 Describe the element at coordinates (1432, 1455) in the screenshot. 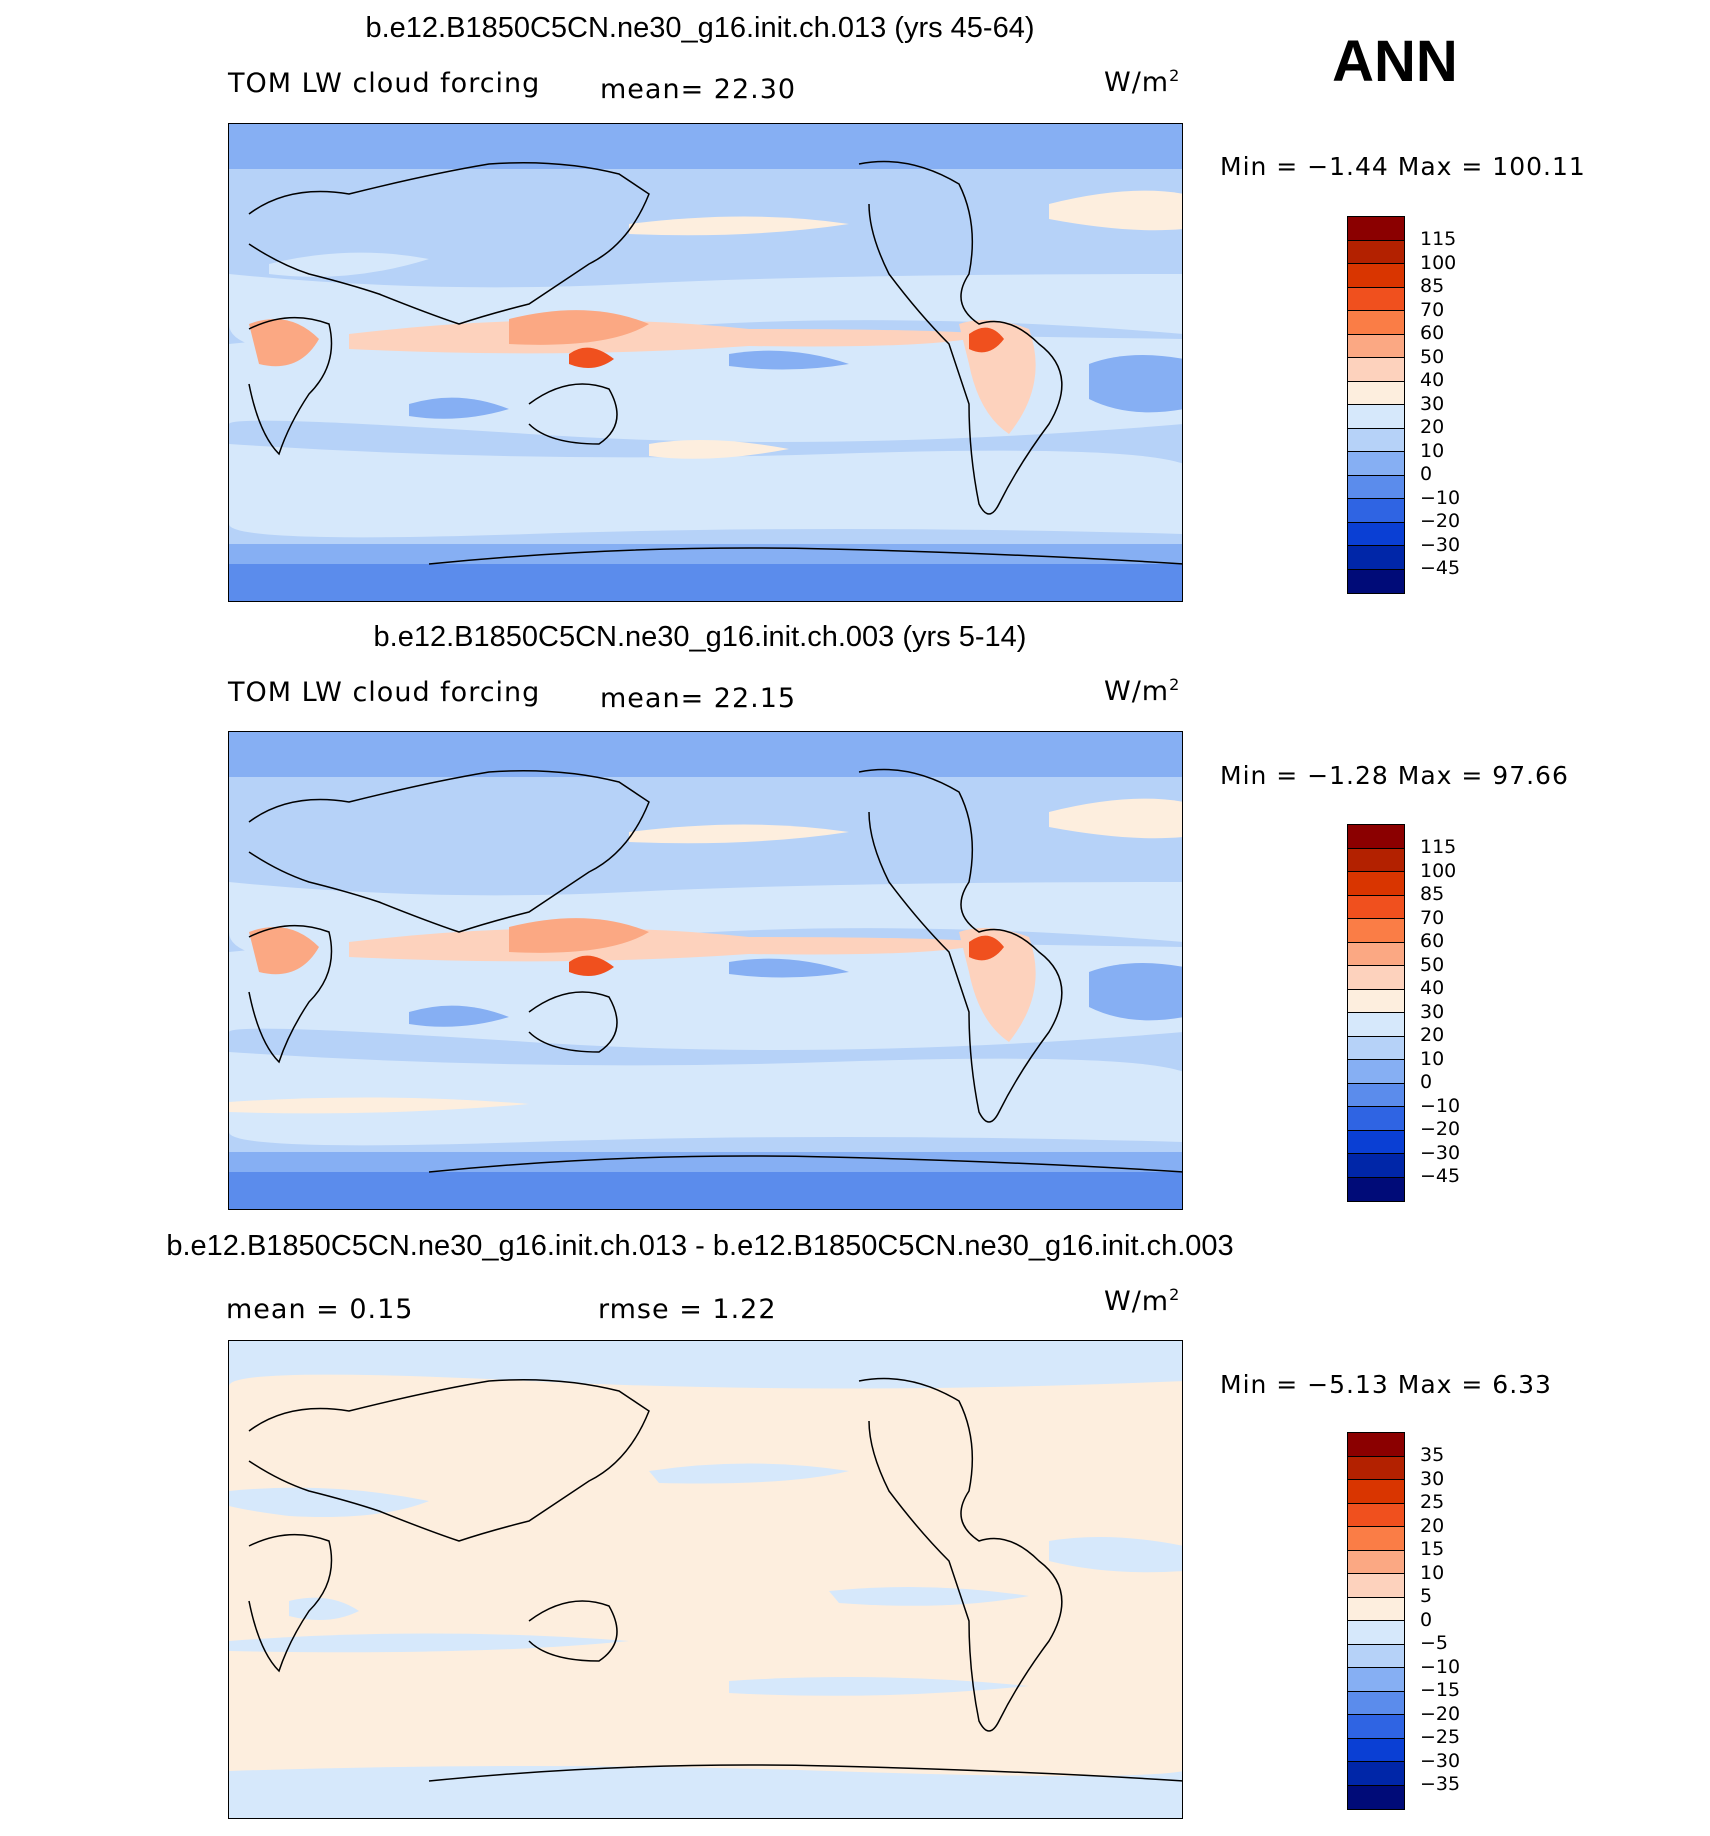

I see `colorbar-tick: 35` at that location.